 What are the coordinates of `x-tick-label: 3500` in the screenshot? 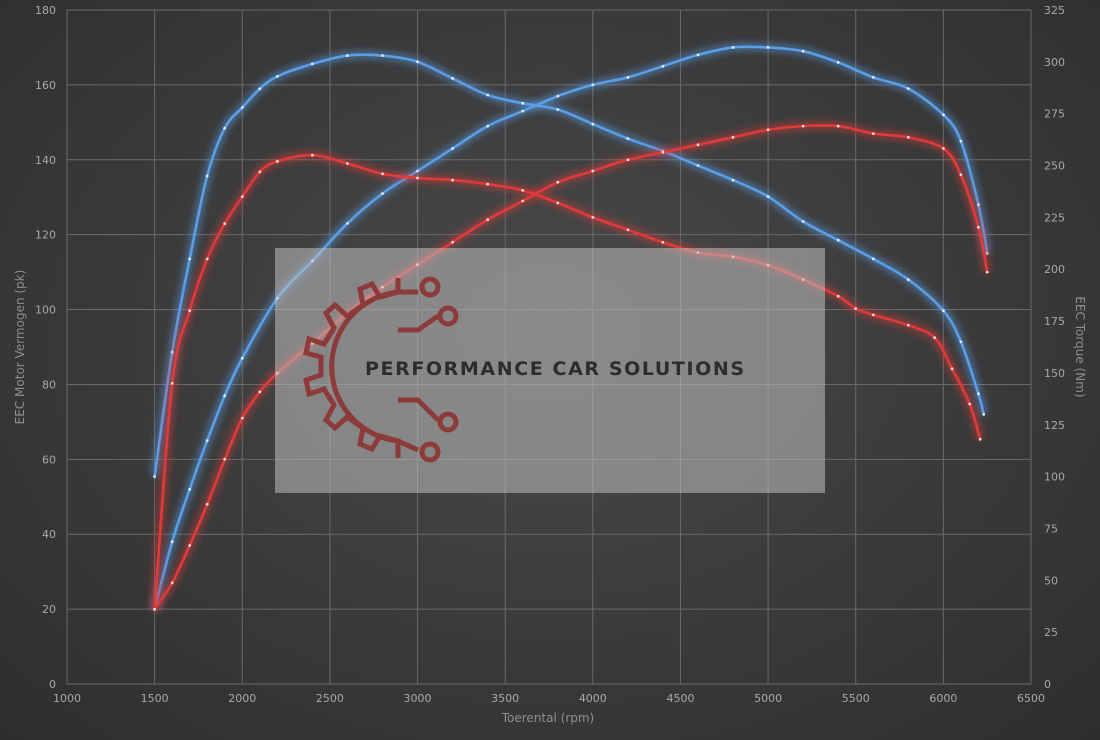 It's located at (505, 698).